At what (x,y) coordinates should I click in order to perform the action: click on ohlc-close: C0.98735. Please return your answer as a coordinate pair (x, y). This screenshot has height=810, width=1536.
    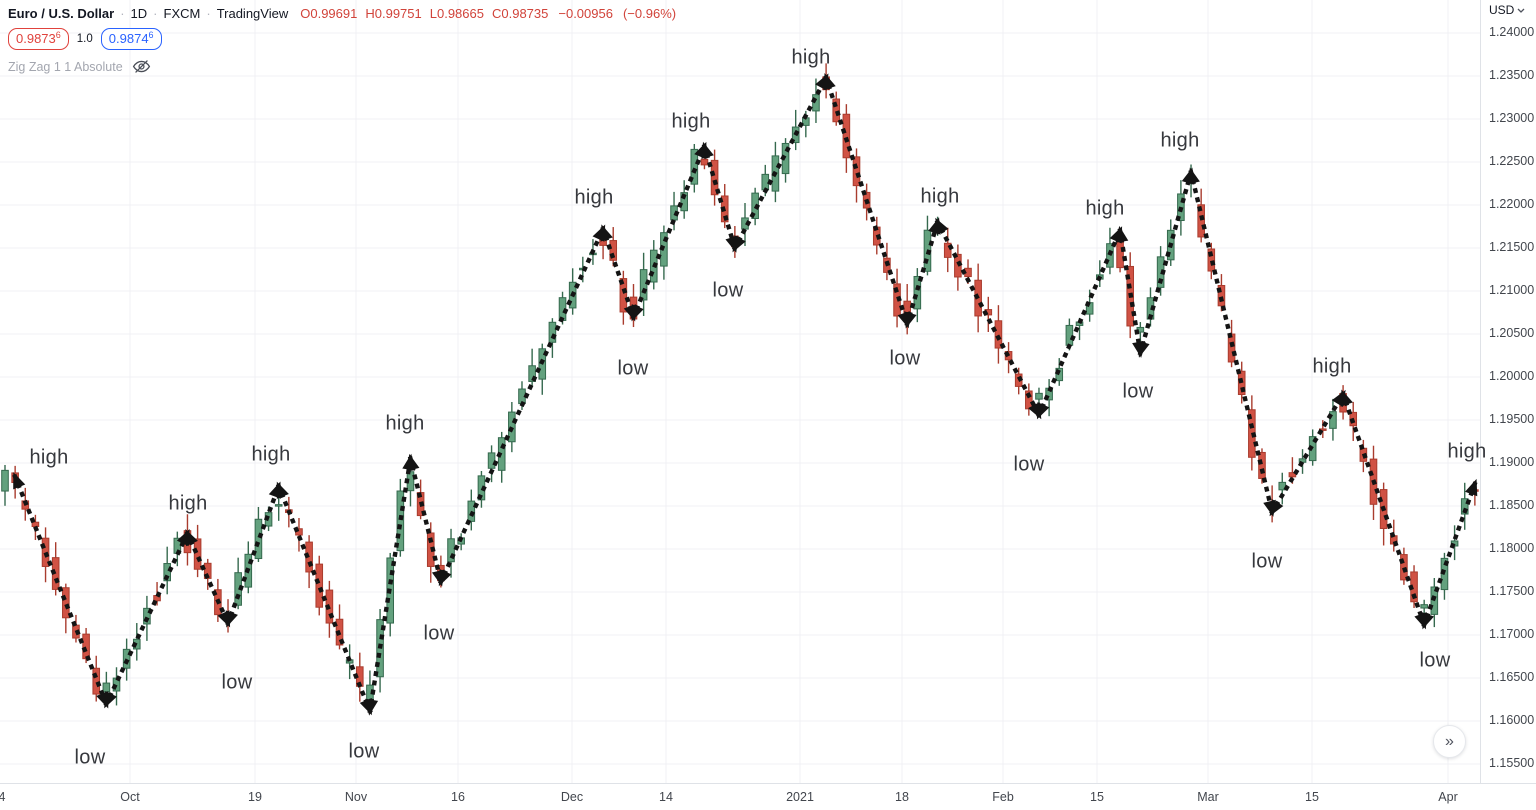
    Looking at the image, I should click on (520, 13).